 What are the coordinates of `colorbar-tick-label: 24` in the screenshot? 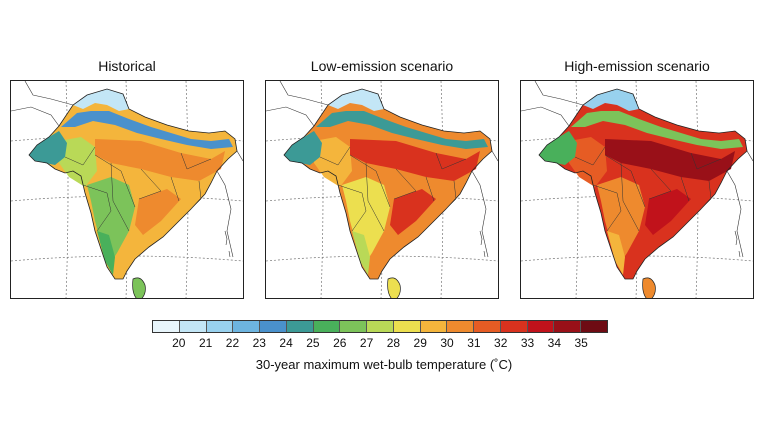 It's located at (286, 343).